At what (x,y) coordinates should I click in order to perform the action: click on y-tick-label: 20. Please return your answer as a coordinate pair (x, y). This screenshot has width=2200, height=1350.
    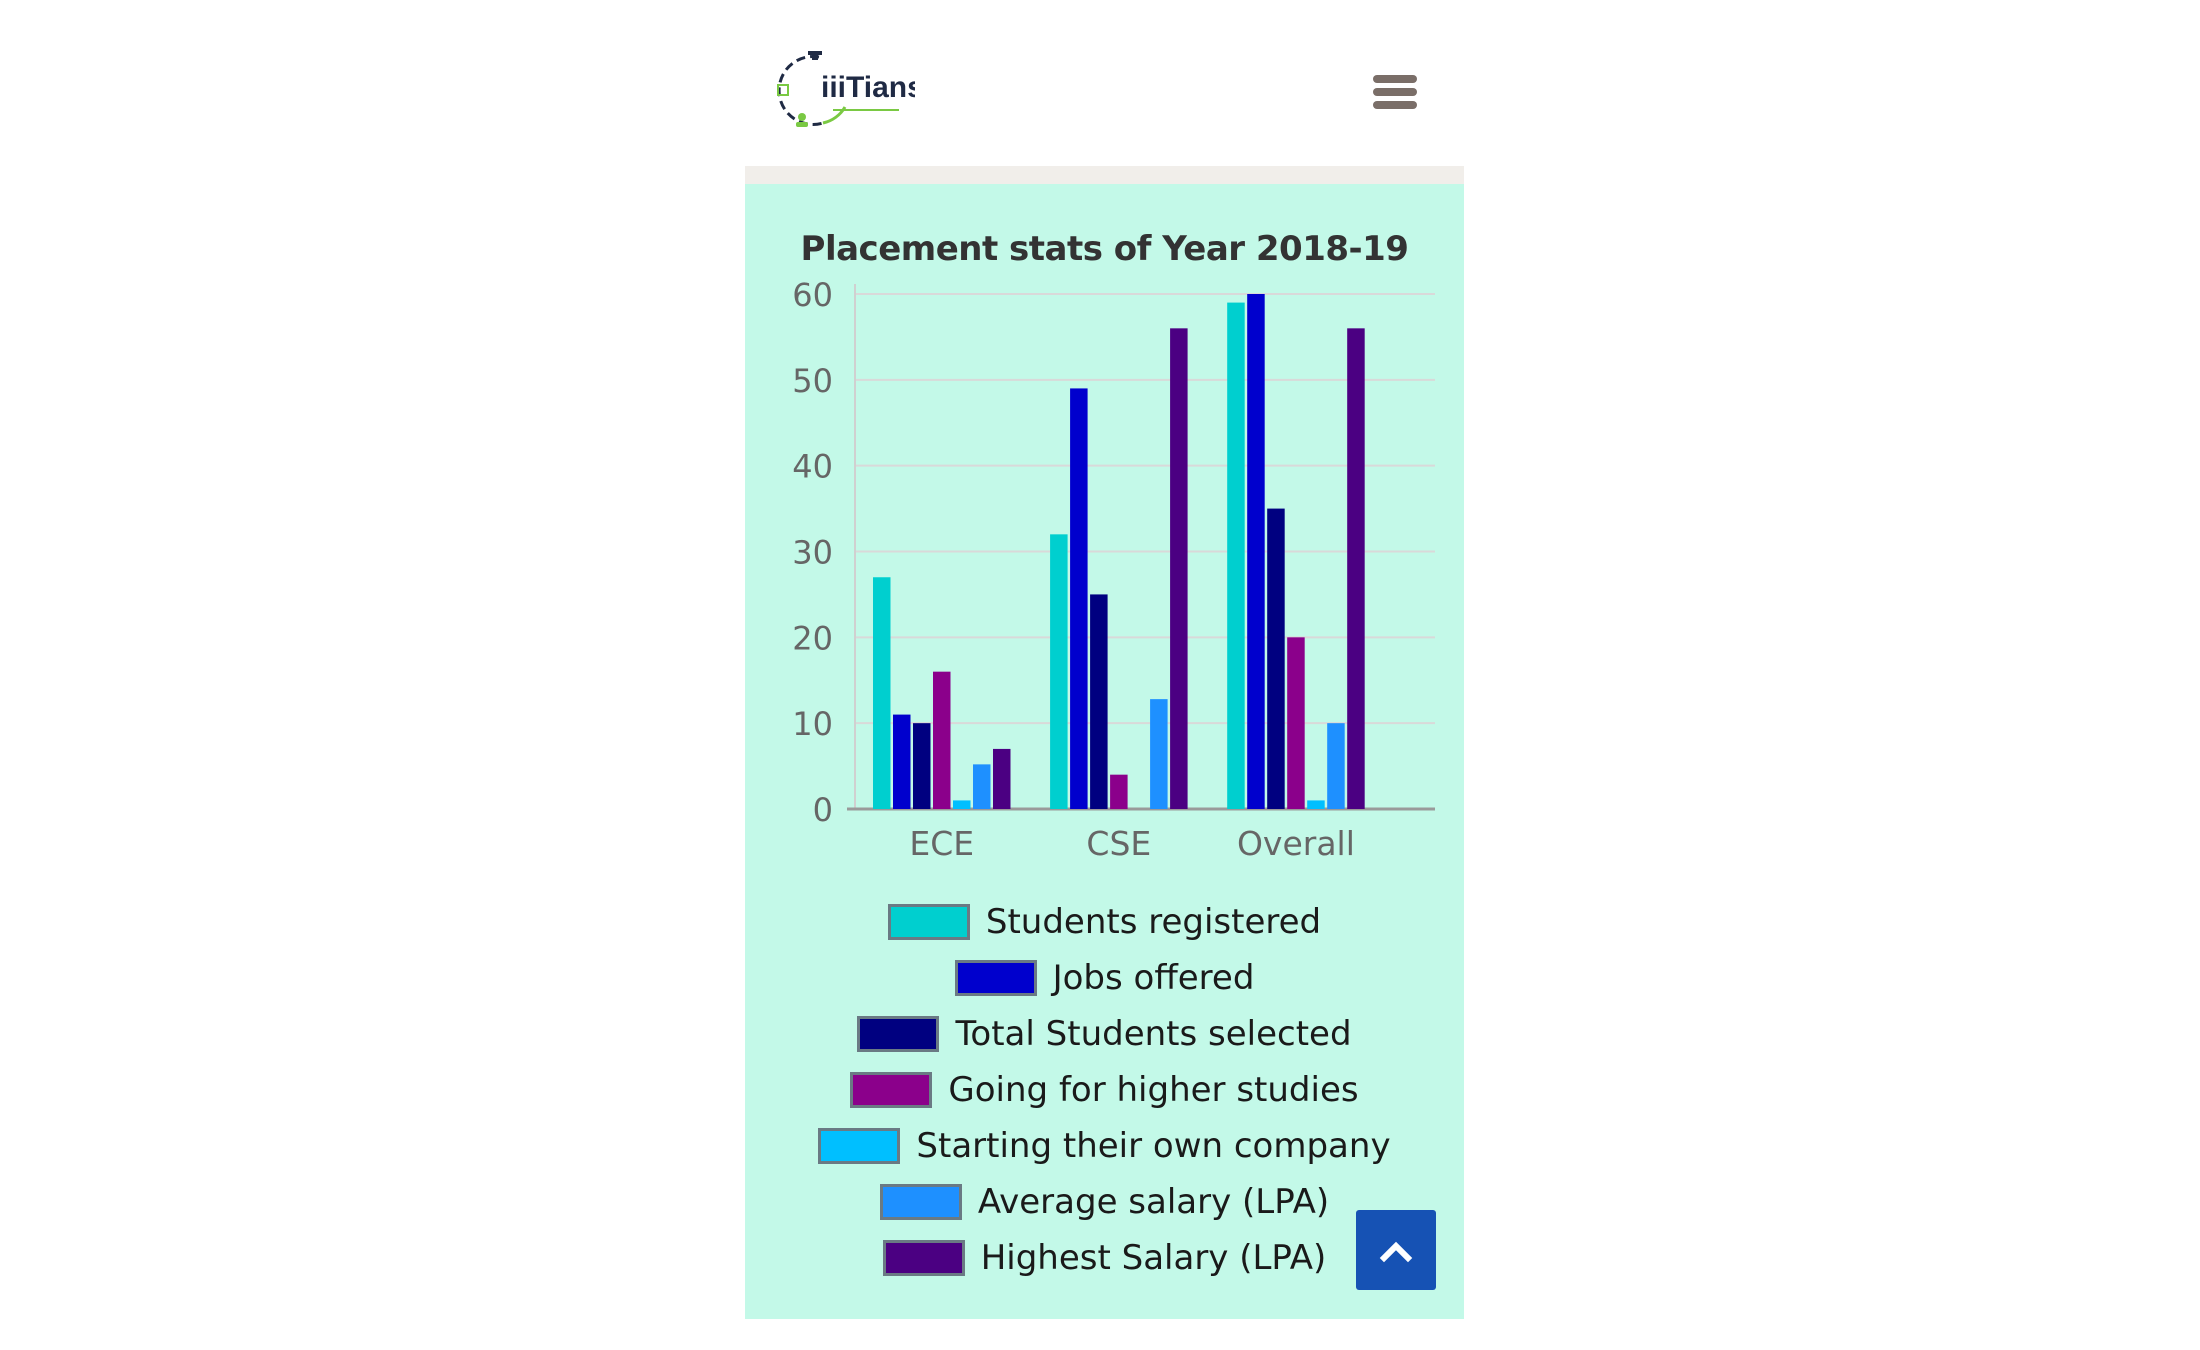
    Looking at the image, I should click on (812, 638).